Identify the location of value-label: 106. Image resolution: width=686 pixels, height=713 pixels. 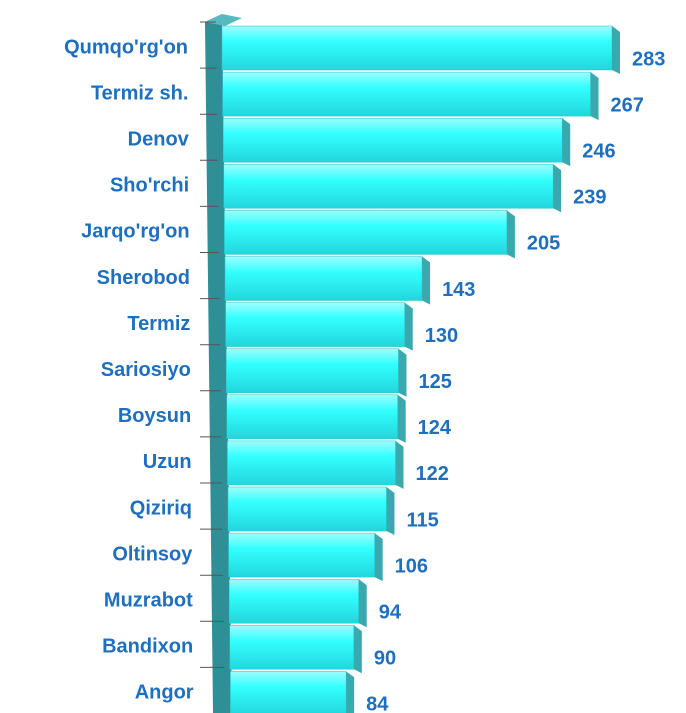
(411, 566).